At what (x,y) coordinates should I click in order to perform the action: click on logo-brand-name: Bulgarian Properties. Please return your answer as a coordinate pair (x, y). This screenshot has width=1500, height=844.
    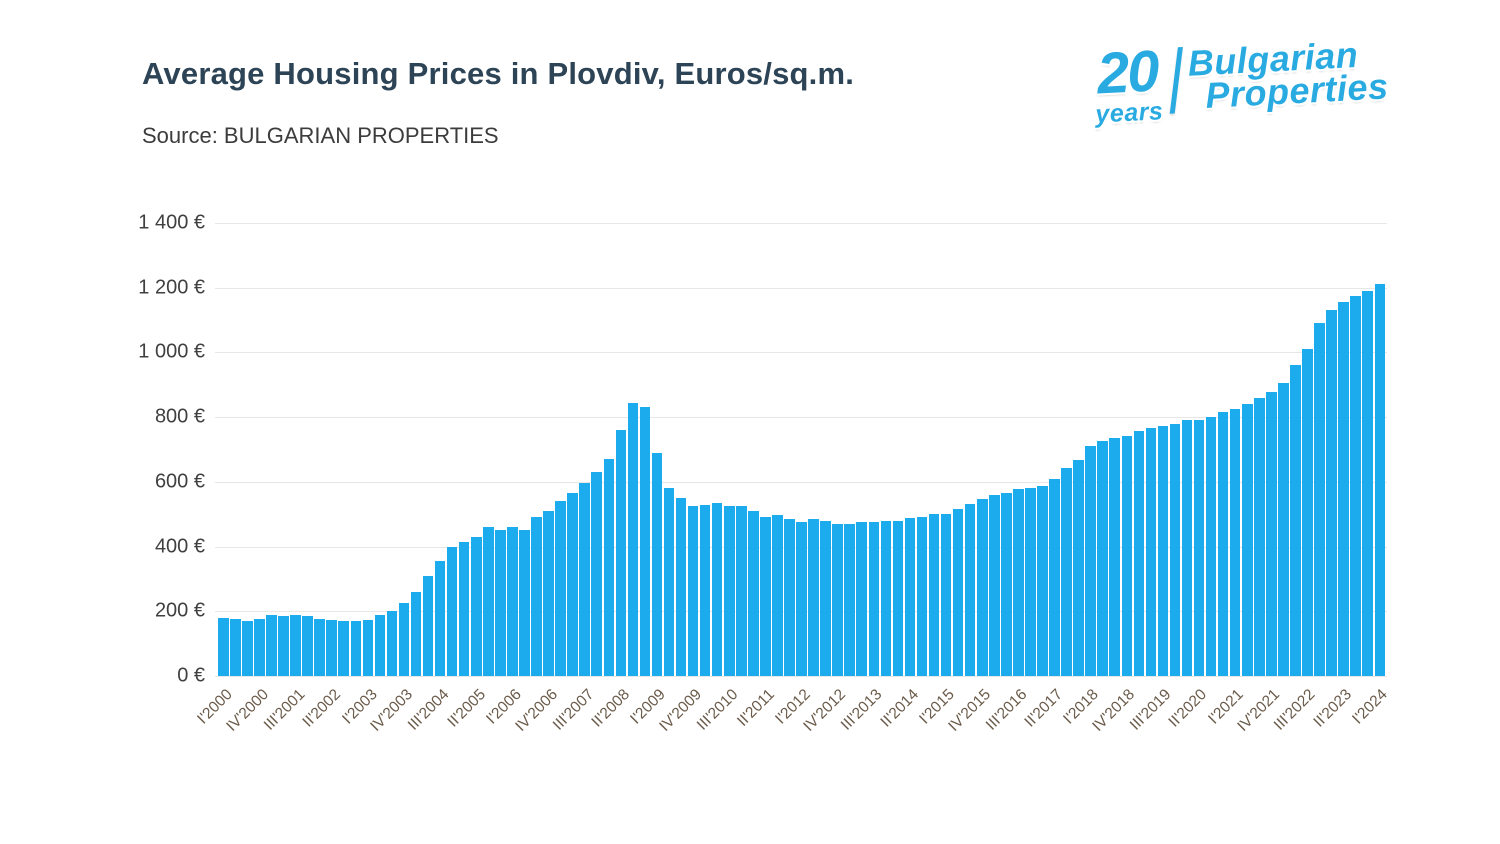
    Looking at the image, I should click on (1288, 75).